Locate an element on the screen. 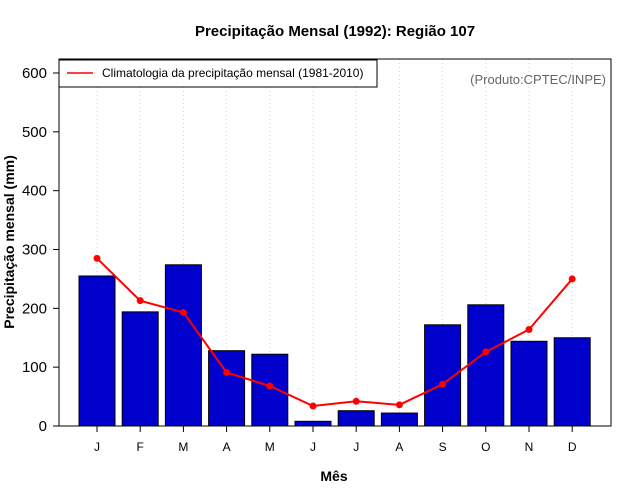 The height and width of the screenshot is (500, 640). y-tick-label: 100 is located at coordinates (34, 367).